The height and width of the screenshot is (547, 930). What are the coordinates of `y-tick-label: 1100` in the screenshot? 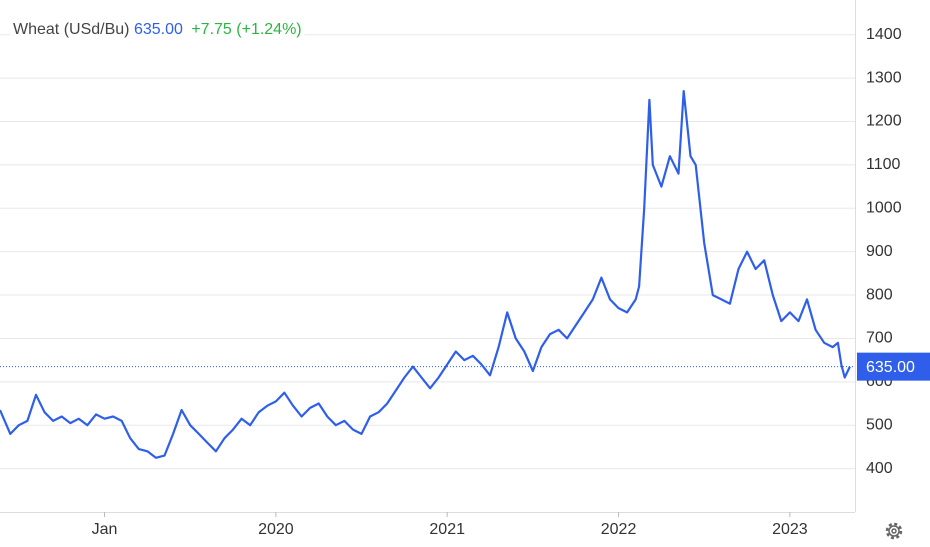 It's located at (883, 164).